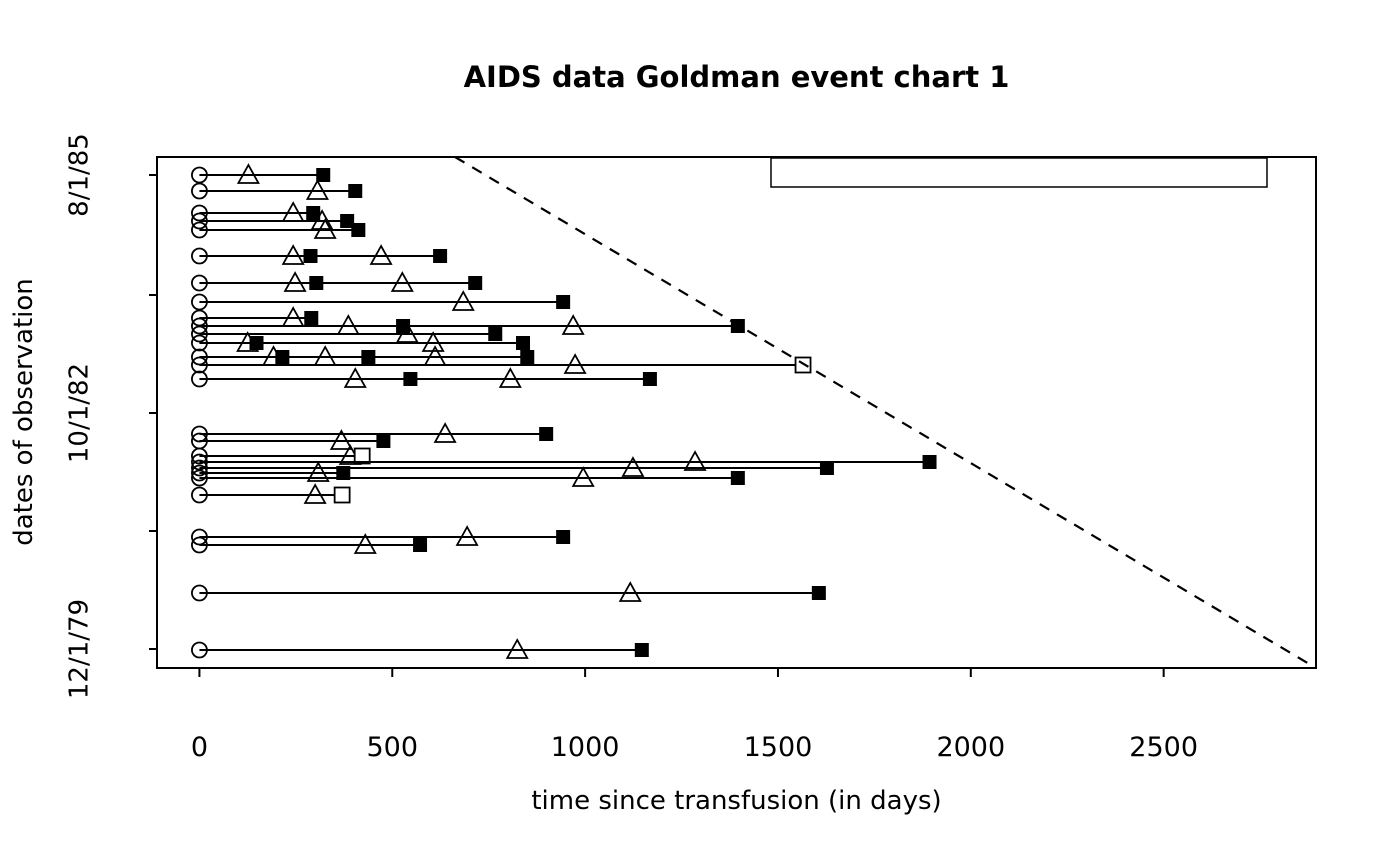 This screenshot has width=1400, height=866. Describe the element at coordinates (392, 747) in the screenshot. I see `x-tick-label: 500` at that location.